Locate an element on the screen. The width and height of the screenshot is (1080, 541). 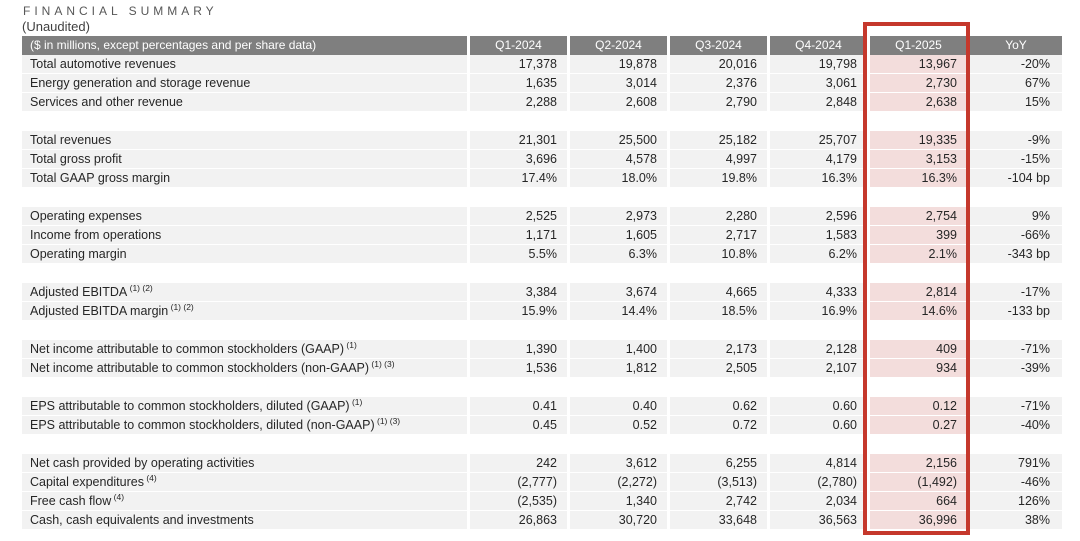
cell-q1-2025: 0.12 is located at coordinates (917, 406).